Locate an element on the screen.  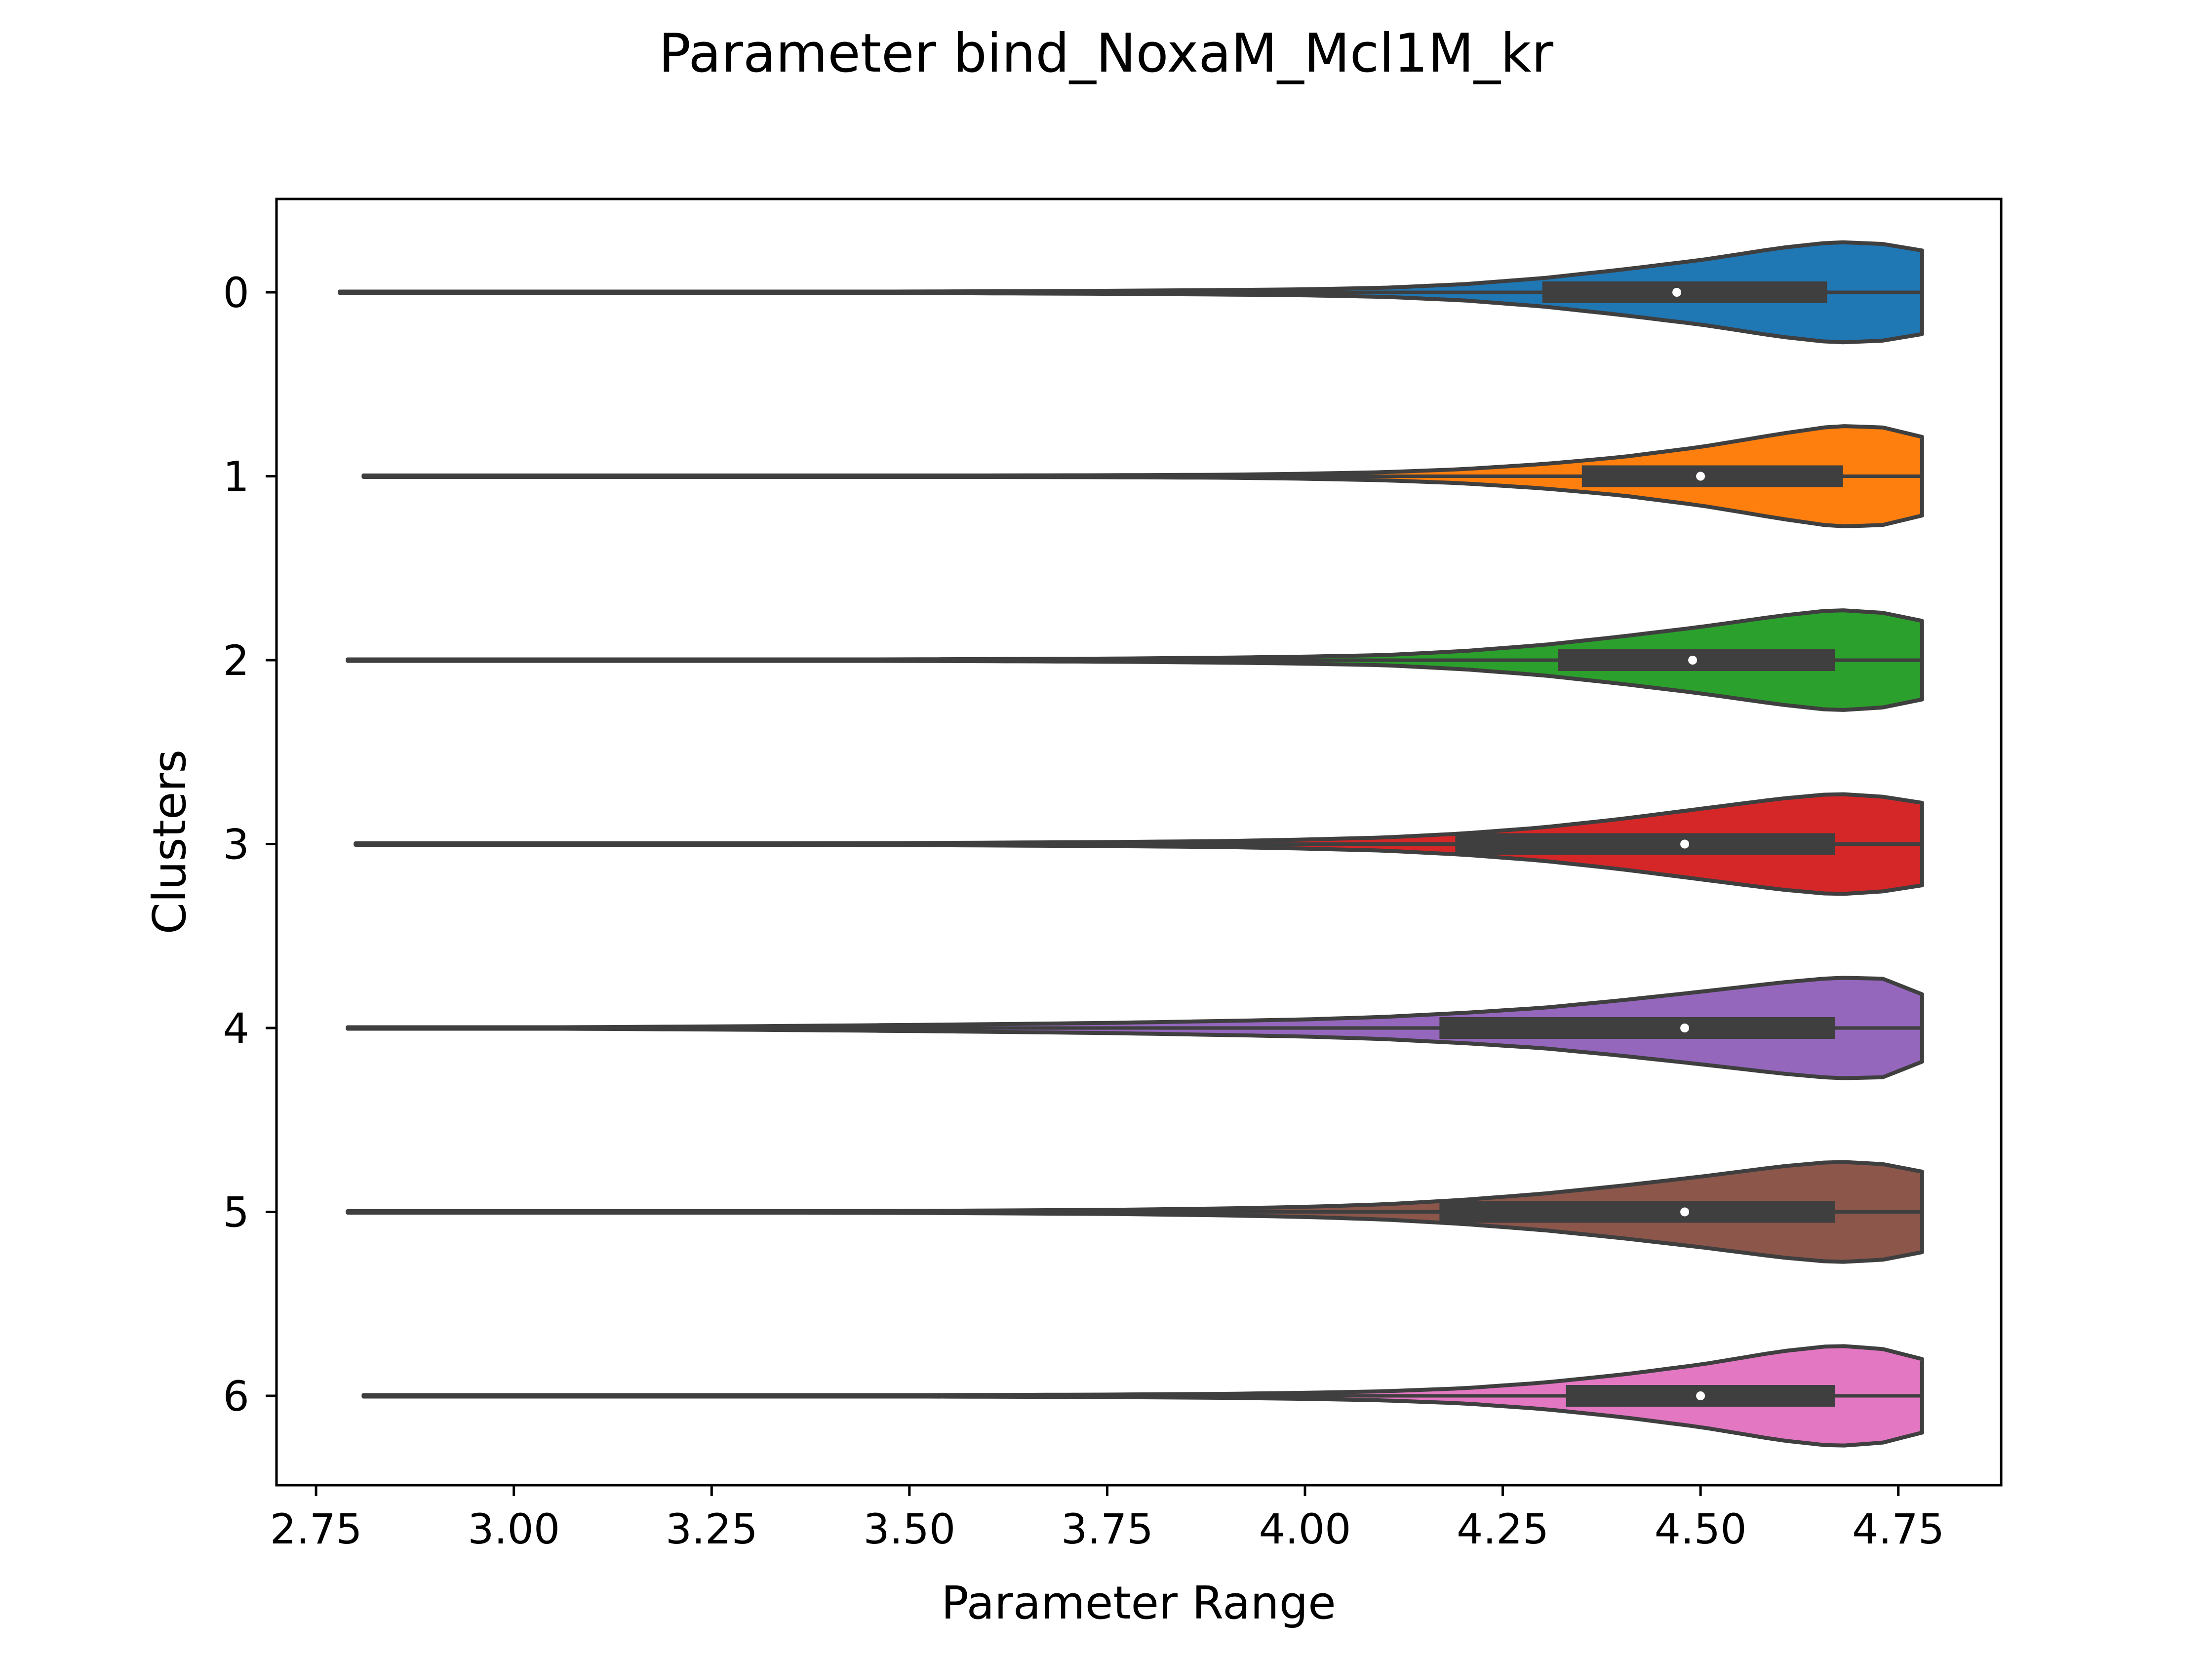
x-axis-ticks: 2.75 3.00 3.25 3.50 3.75 4.00 4.25 4.50 4.75 is located at coordinates (1107, 1519).